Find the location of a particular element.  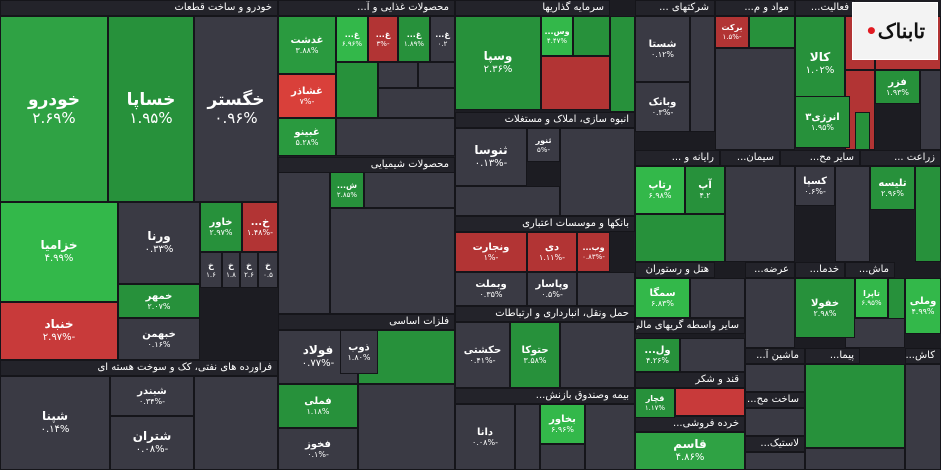

stock-tile: خ... -۱.۴۸% is located at coordinates (260, 227).